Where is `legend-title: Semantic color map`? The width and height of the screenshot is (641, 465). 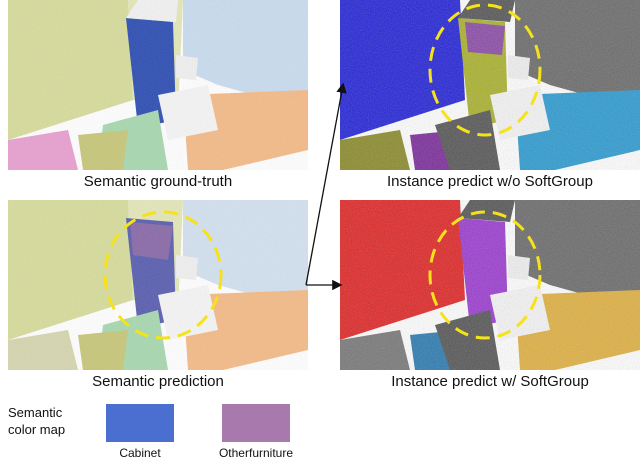
legend-title: Semantic color map is located at coordinates (36, 421).